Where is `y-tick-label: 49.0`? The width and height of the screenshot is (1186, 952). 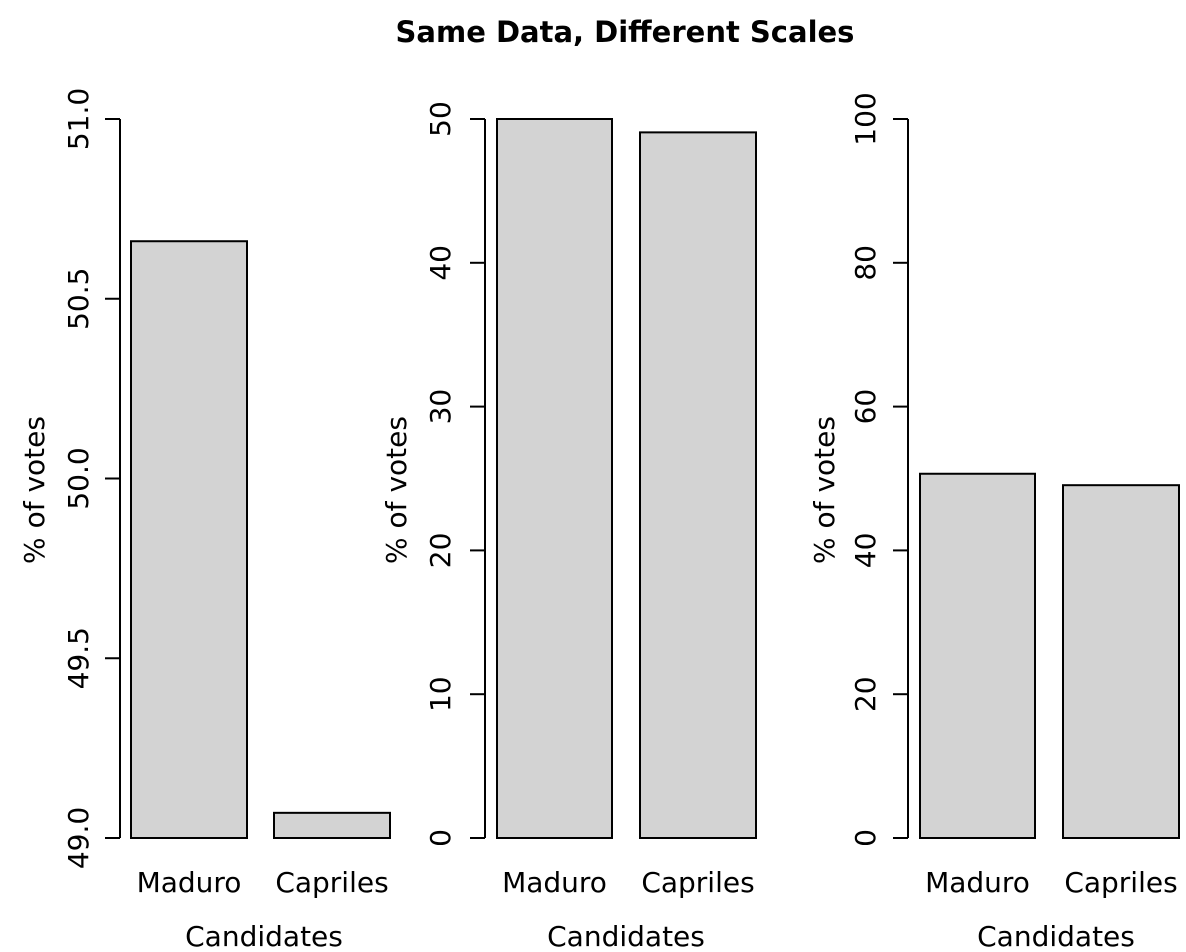 y-tick-label: 49.0 is located at coordinates (78, 838).